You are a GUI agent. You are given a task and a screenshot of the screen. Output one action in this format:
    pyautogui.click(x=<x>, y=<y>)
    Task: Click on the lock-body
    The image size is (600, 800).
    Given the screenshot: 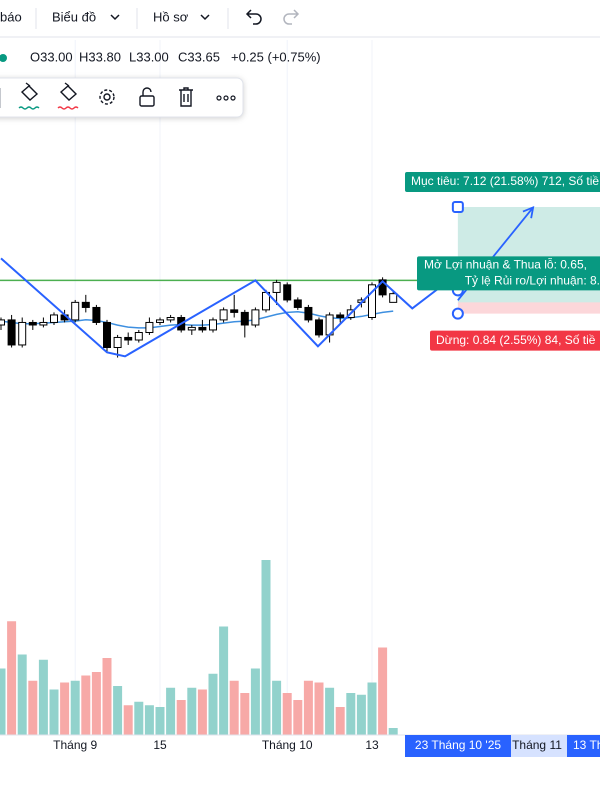 What is the action you would take?
    pyautogui.click(x=147, y=101)
    